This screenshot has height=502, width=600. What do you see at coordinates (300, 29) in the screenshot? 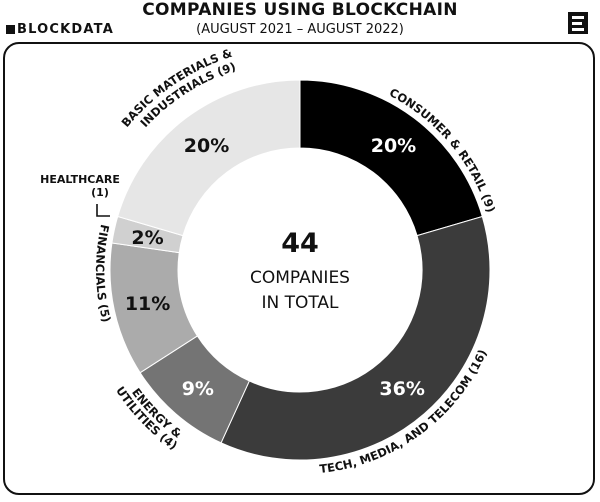
I see `chart-subtitle: (AUGUST 2021 – AUGUST 2022)` at bounding box center [300, 29].